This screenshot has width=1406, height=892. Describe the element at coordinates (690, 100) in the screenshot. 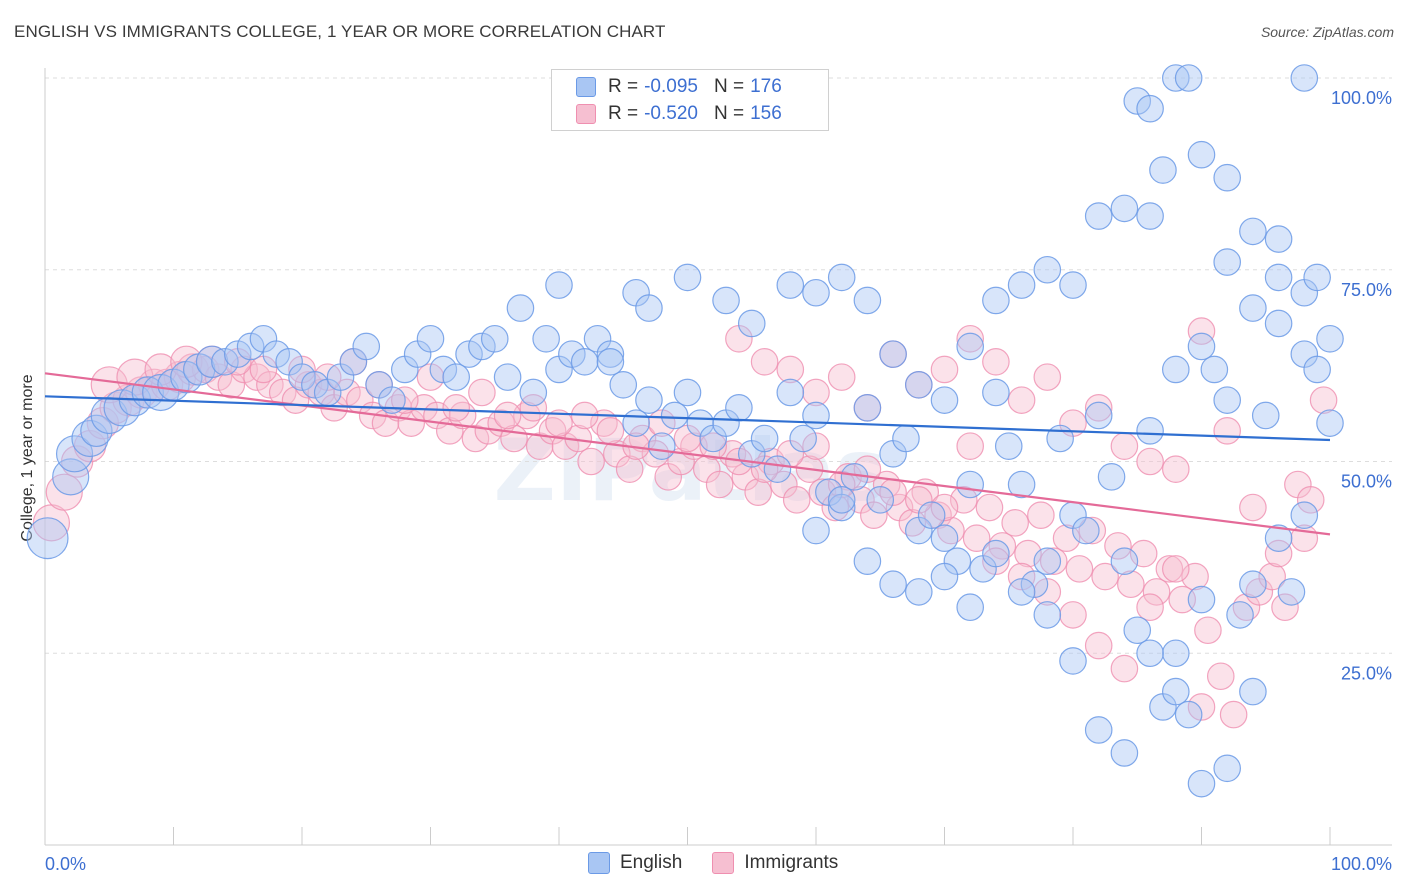

I see `stats-legend: R = -0.095 N = 176 R = -0.520 N = 156` at that location.